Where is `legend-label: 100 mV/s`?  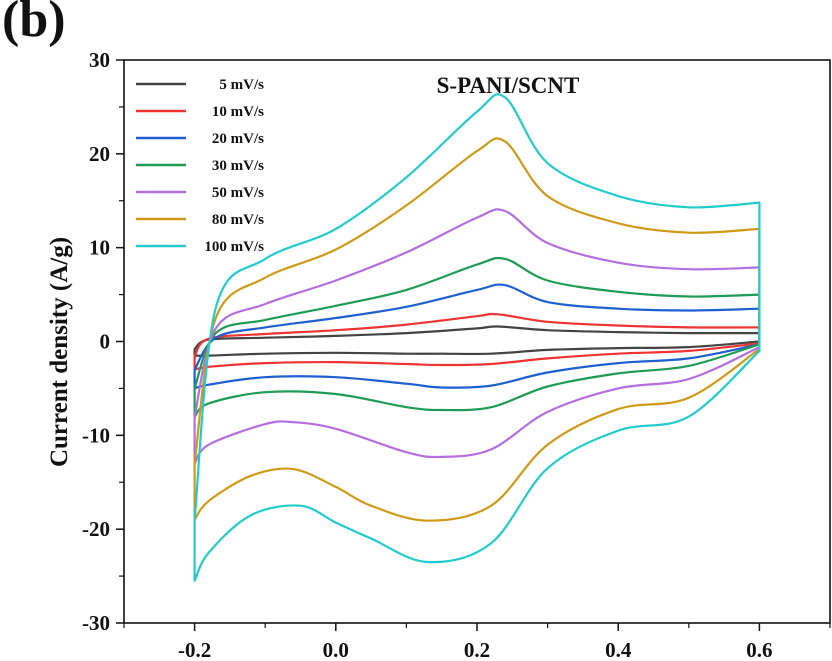 legend-label: 100 mV/s is located at coordinates (234, 247).